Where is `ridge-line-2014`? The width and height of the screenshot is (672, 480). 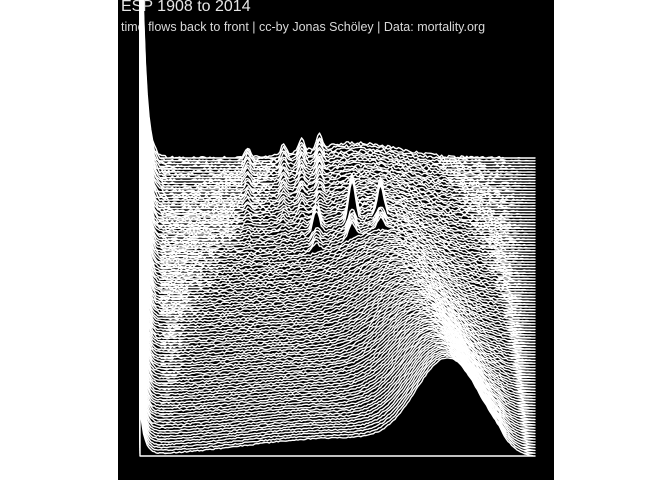
ridge-line-2014 is located at coordinates (337, 407).